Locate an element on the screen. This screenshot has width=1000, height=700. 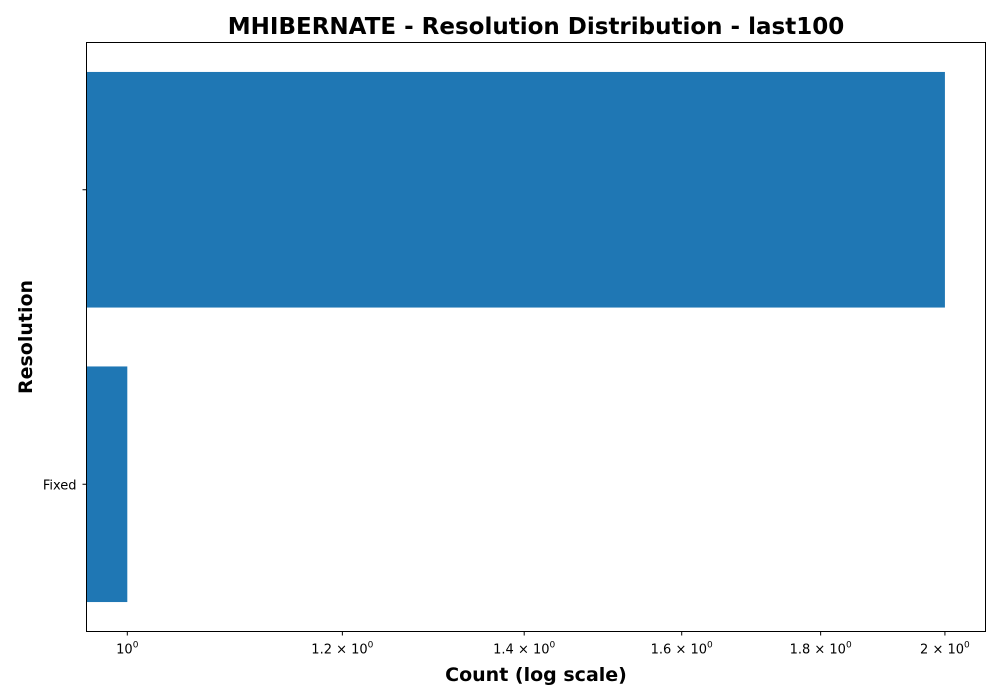
x-tick-label-4: 1.8 × 100 is located at coordinates (821, 649).